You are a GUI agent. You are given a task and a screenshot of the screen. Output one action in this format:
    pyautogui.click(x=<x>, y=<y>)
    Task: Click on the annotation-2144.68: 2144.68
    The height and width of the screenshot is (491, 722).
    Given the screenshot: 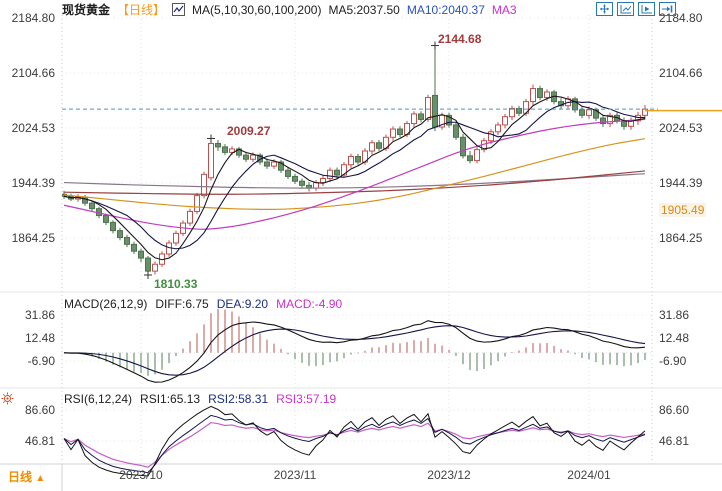 What is the action you would take?
    pyautogui.click(x=460, y=38)
    